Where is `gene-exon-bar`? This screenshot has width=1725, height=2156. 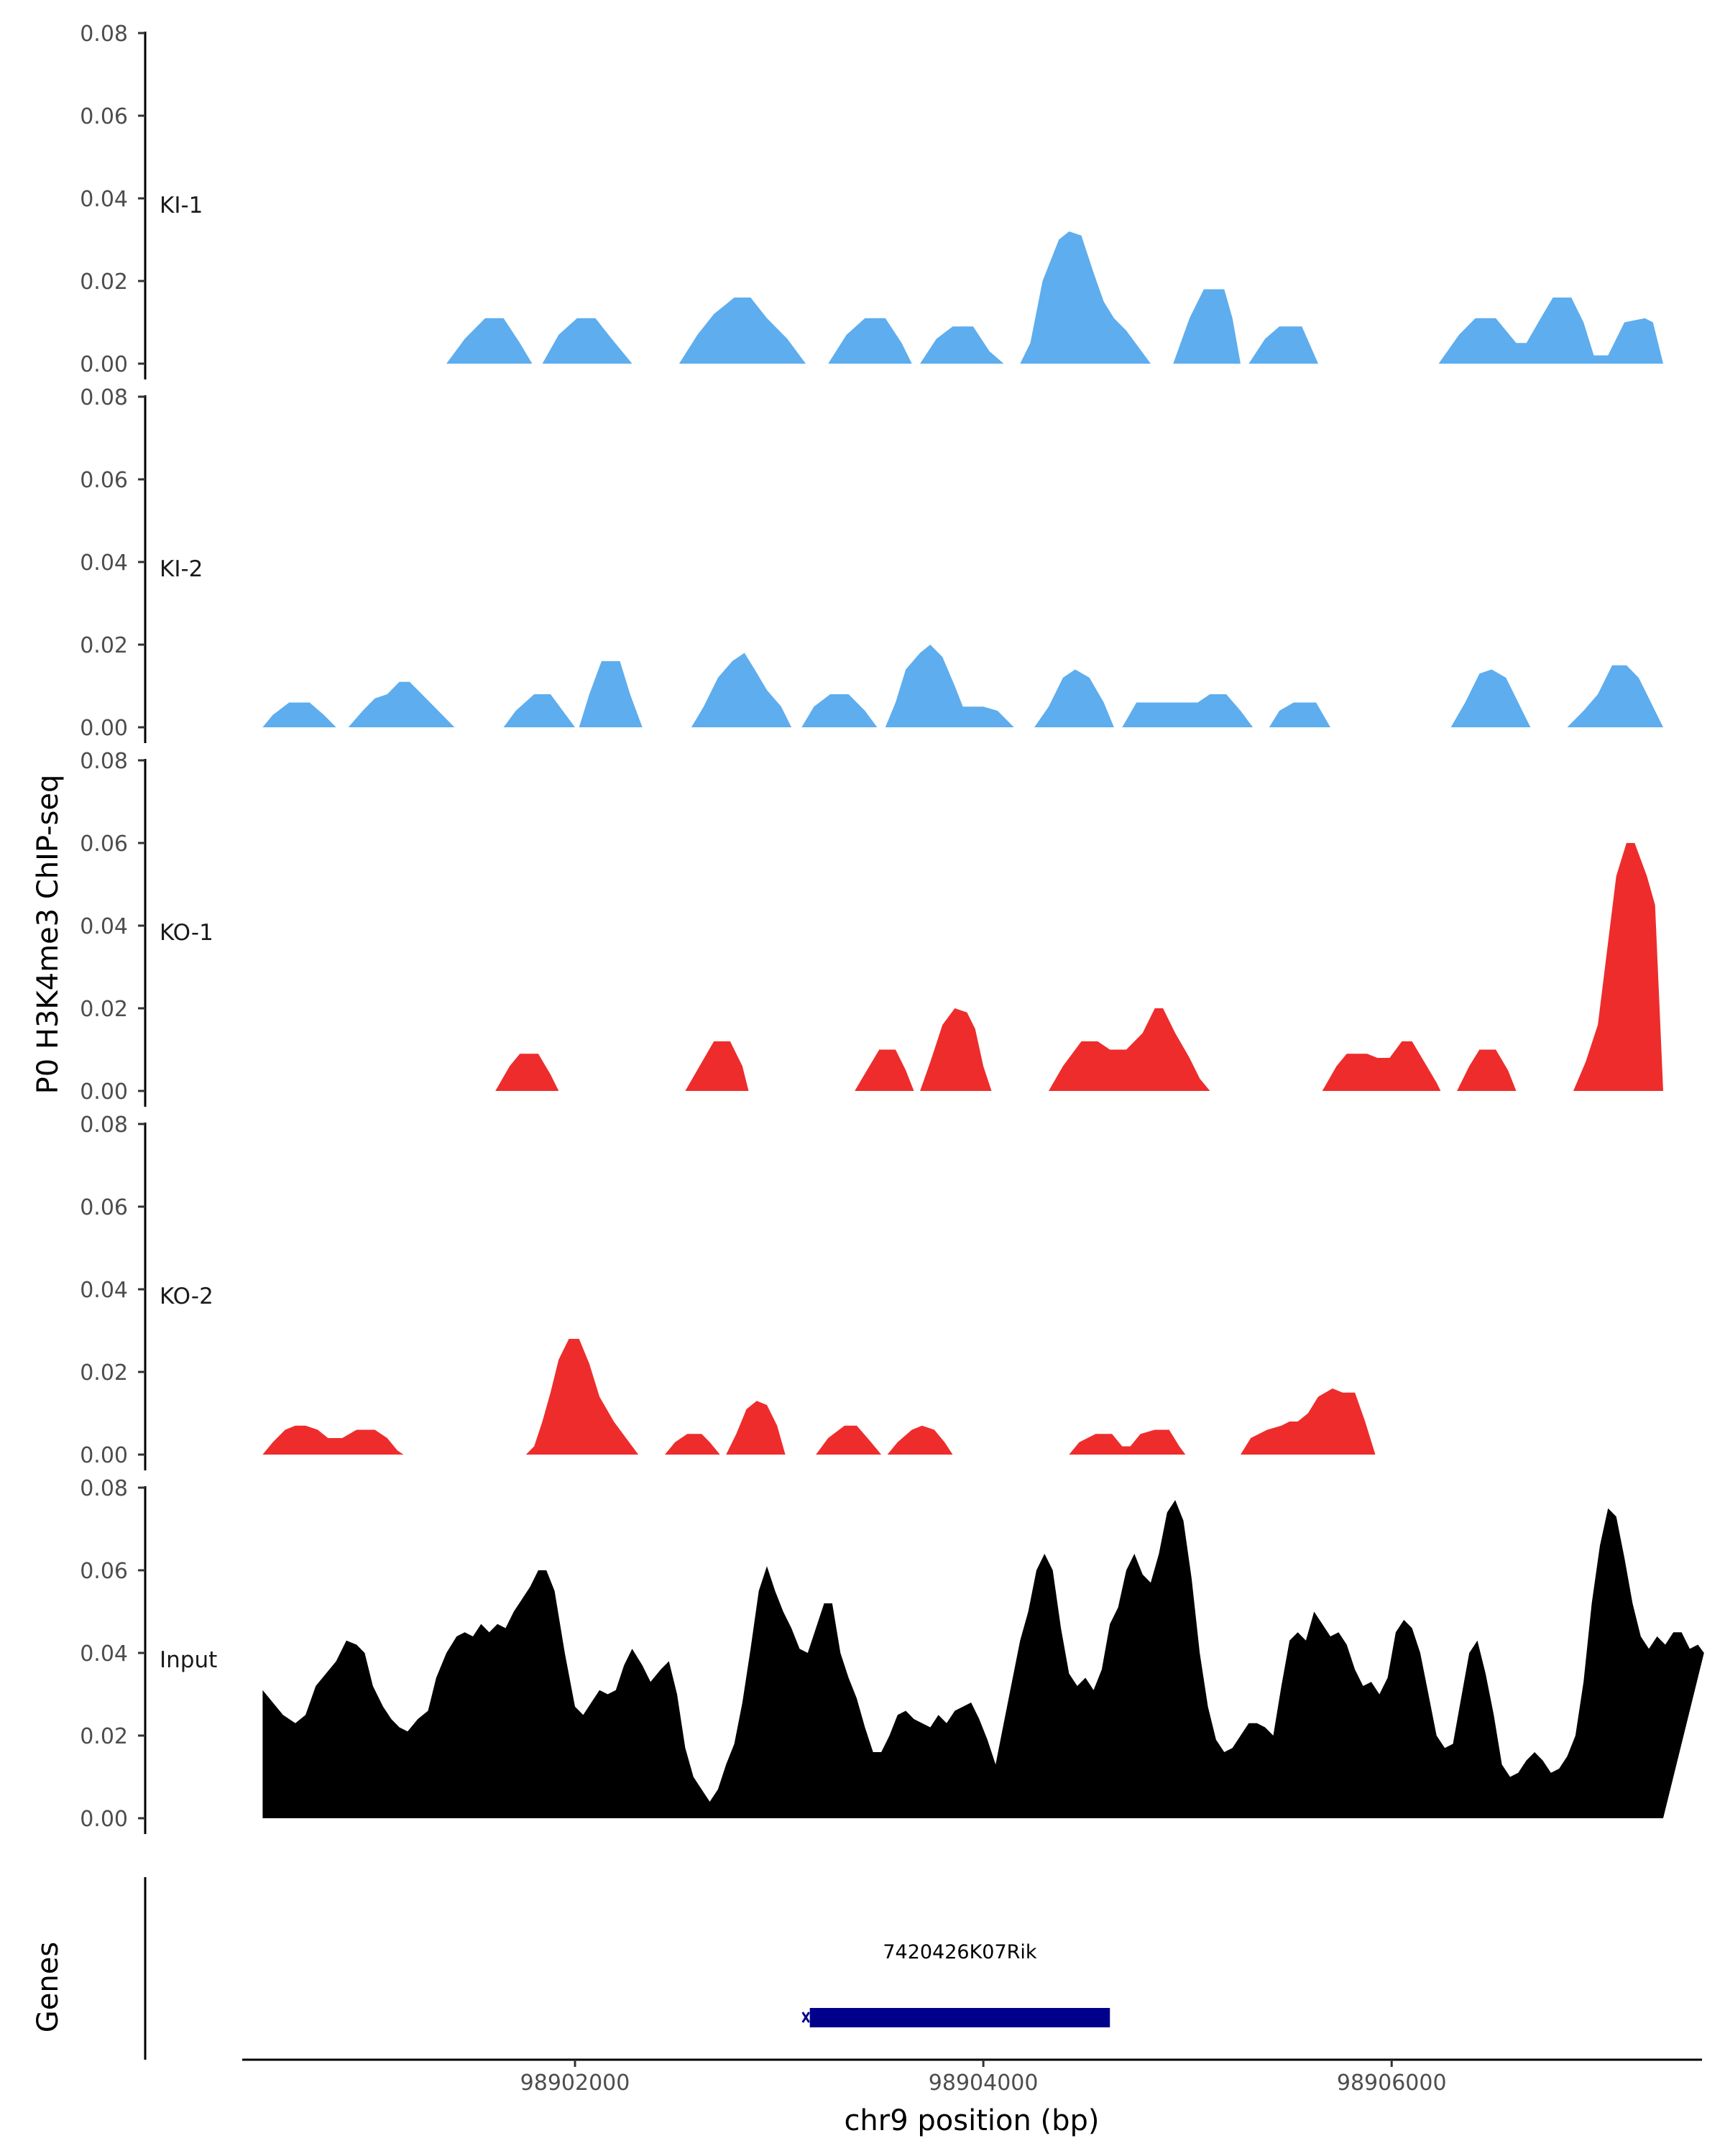
gene-exon-bar is located at coordinates (959, 2018).